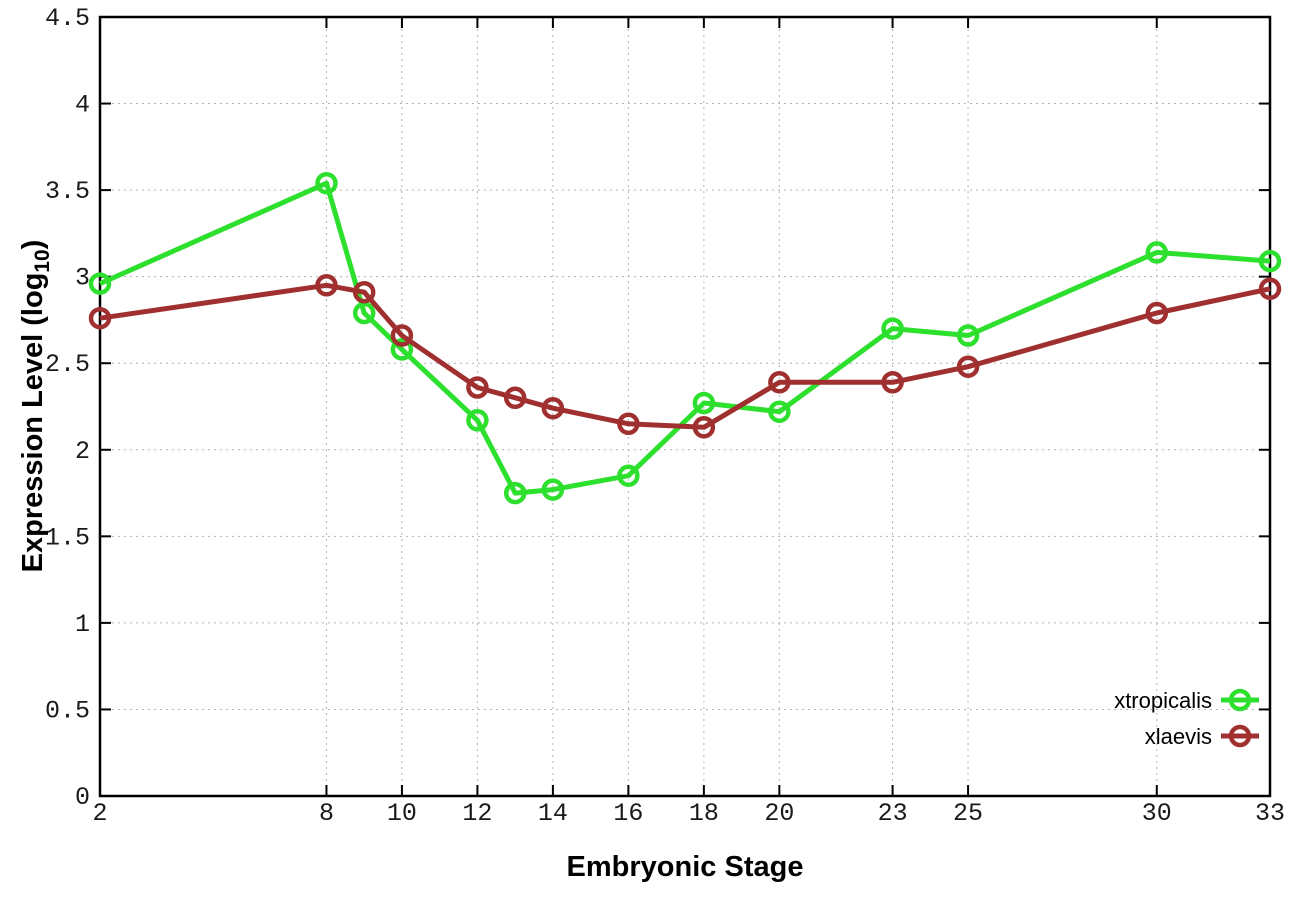 The image size is (1296, 907). I want to click on y-tick-label: 4.5, so click(67, 18).